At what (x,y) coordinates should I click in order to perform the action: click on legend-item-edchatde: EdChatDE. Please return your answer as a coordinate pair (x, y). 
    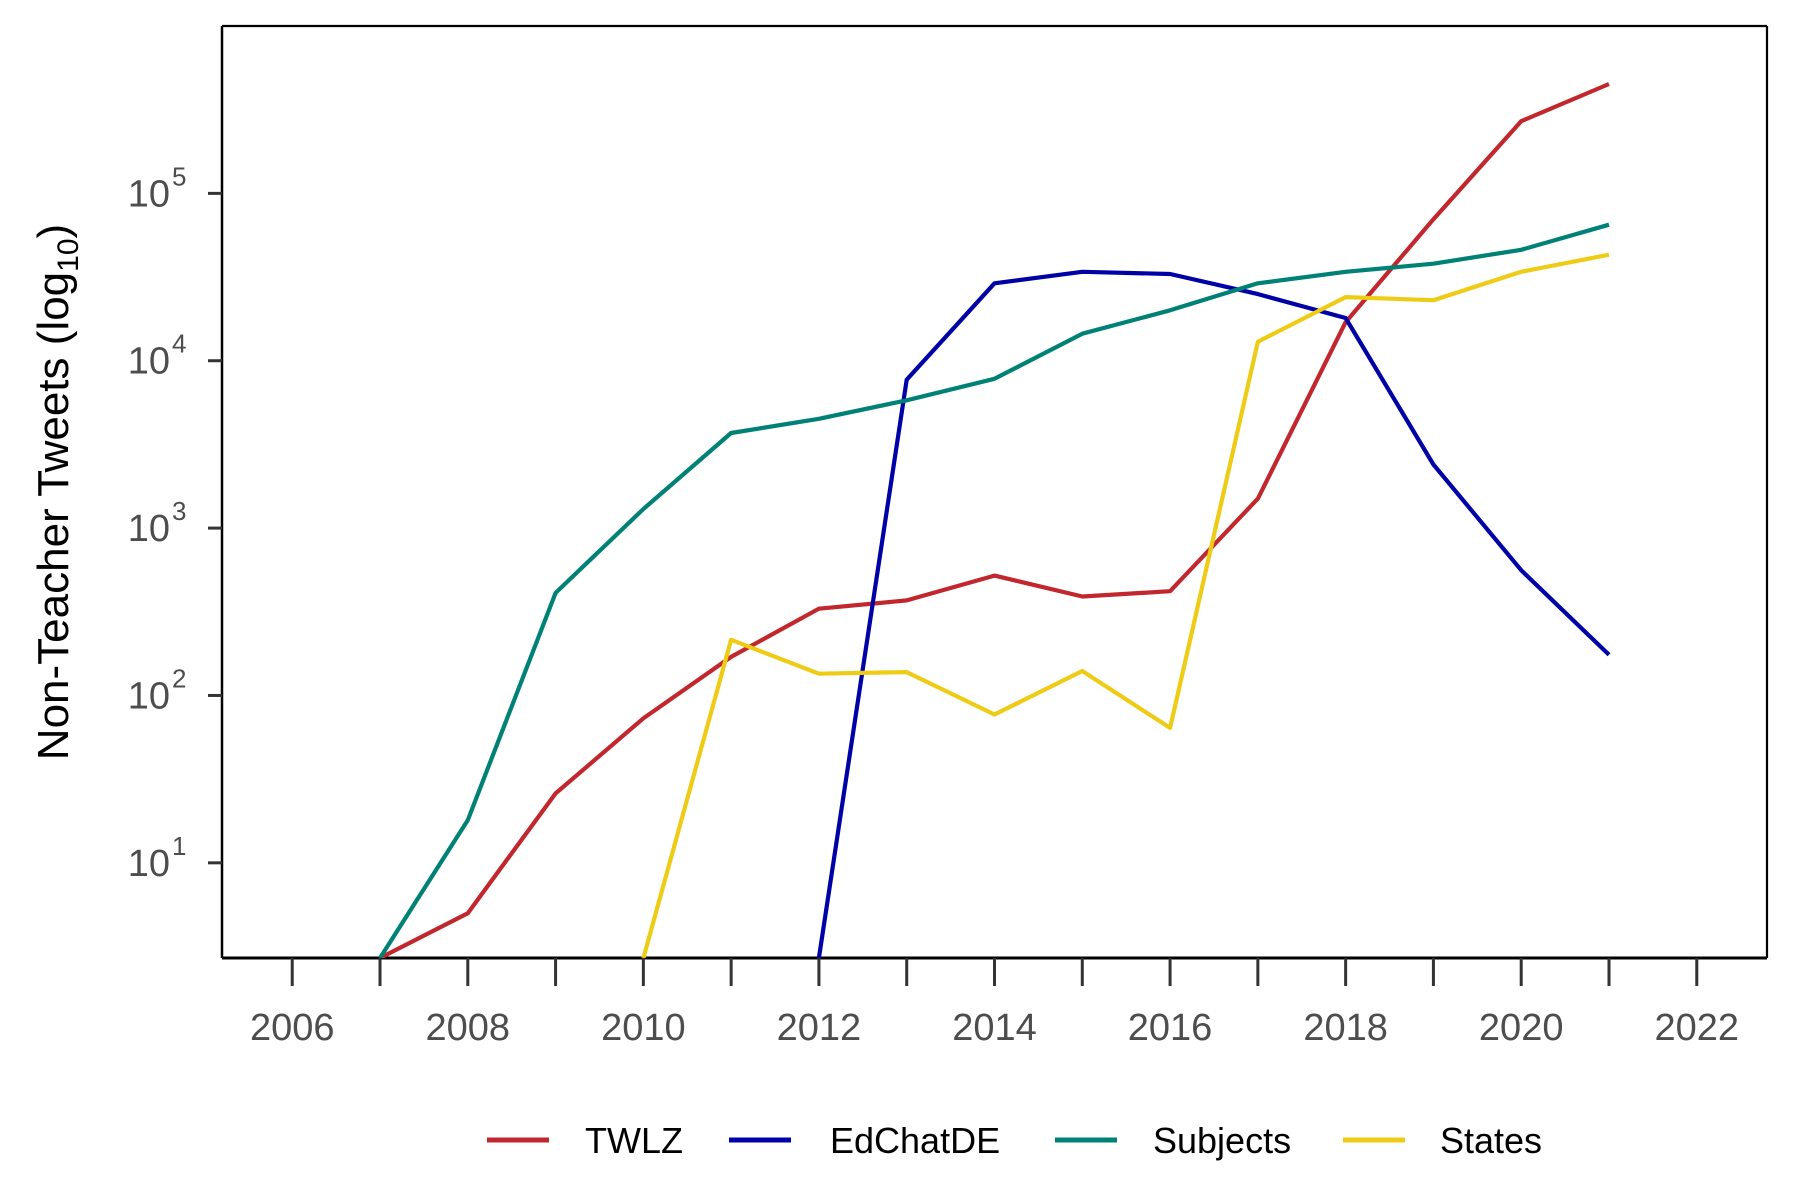
    Looking at the image, I should click on (864, 1140).